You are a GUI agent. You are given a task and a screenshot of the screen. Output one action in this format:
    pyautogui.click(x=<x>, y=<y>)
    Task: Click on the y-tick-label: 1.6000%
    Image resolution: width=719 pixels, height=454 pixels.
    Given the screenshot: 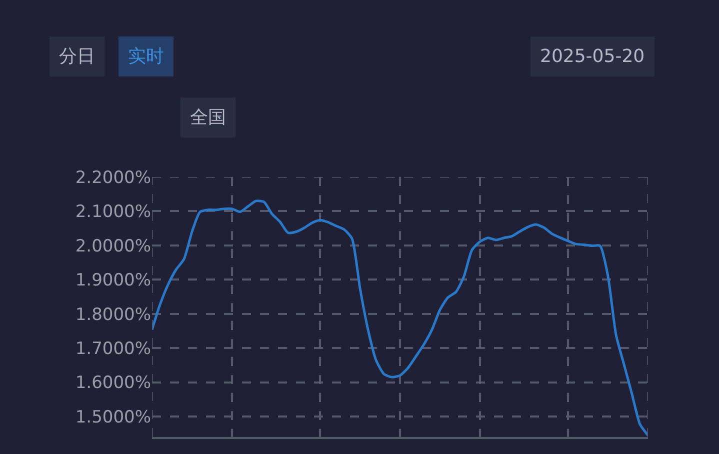 What is the action you would take?
    pyautogui.click(x=113, y=383)
    